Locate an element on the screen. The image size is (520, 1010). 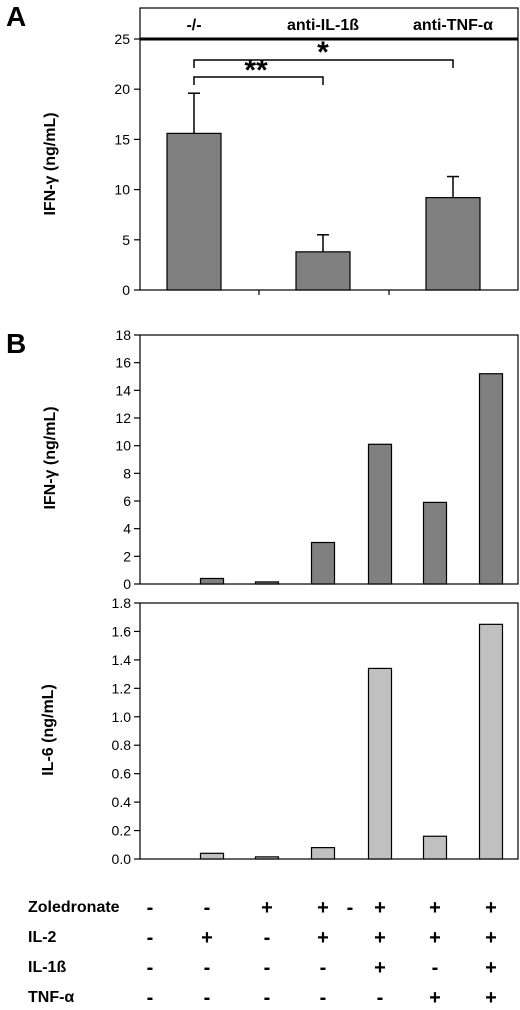
panel-b-il6-y-tick-label: 1.4 is located at coordinates (122, 660).